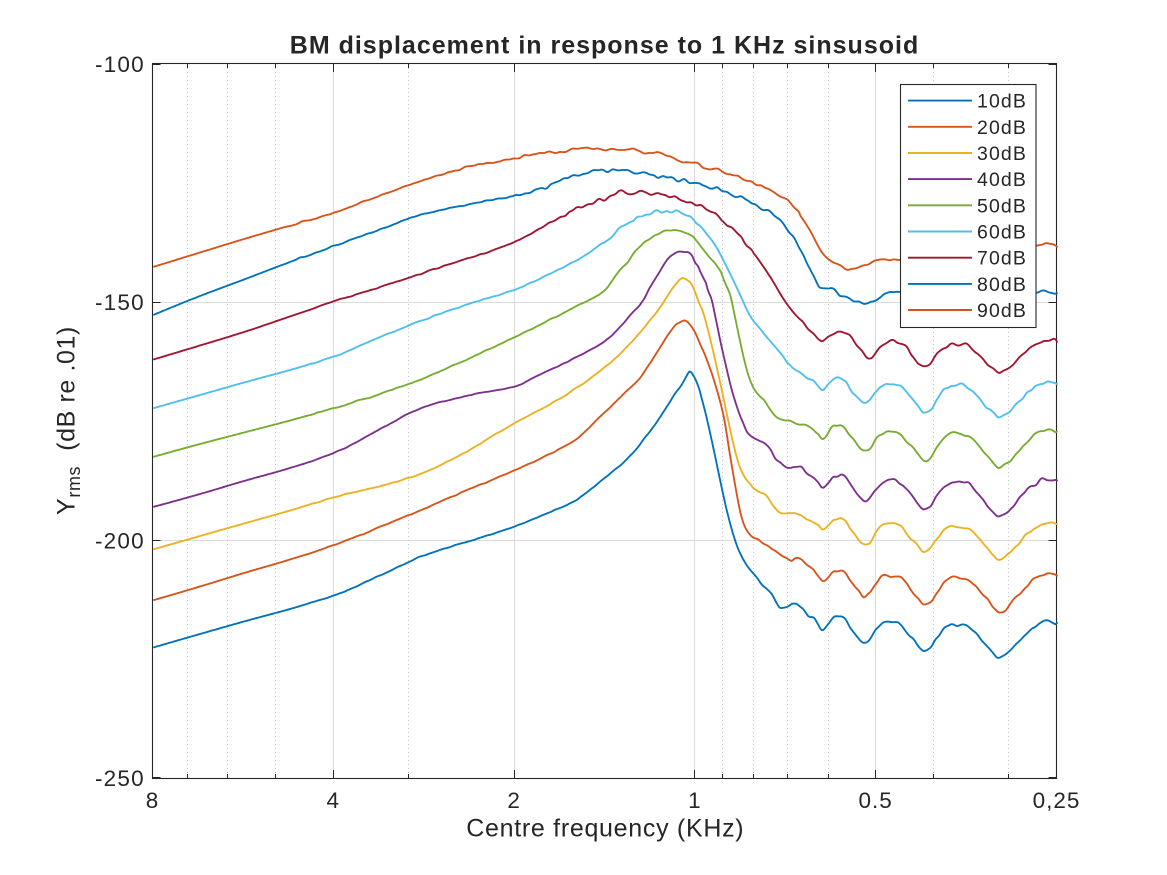  What do you see at coordinates (120, 64) in the screenshot?
I see `svg-text: -100` at bounding box center [120, 64].